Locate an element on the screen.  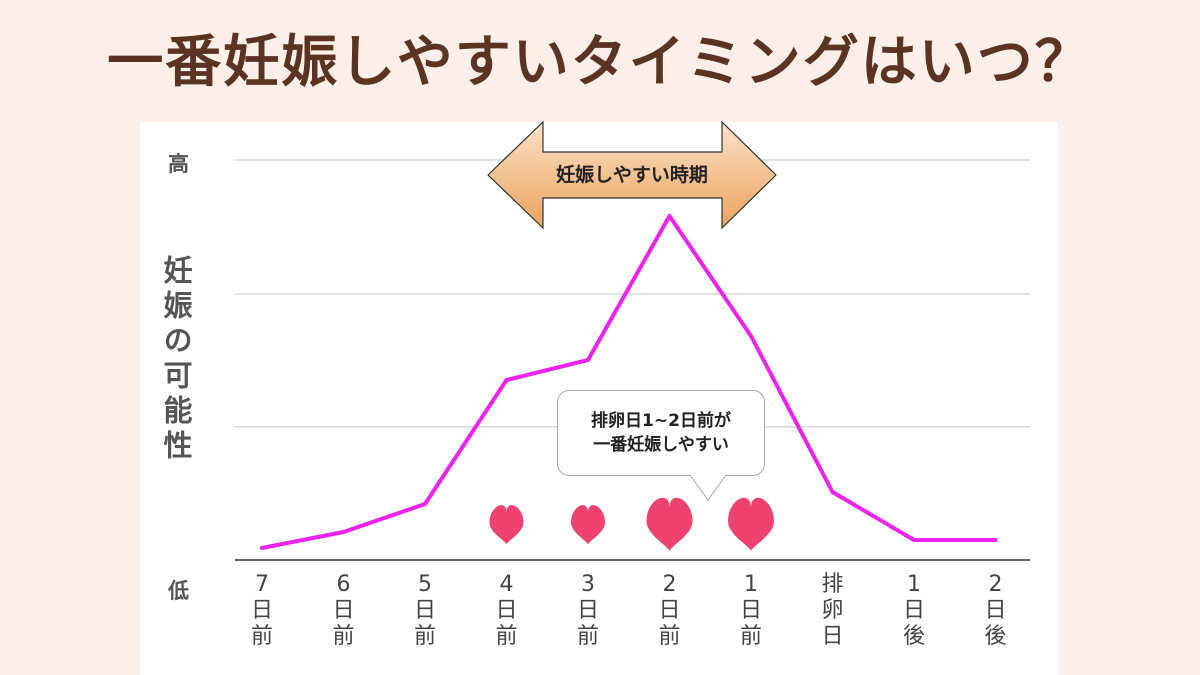
y-low-label: 低 is located at coordinates (178, 591).